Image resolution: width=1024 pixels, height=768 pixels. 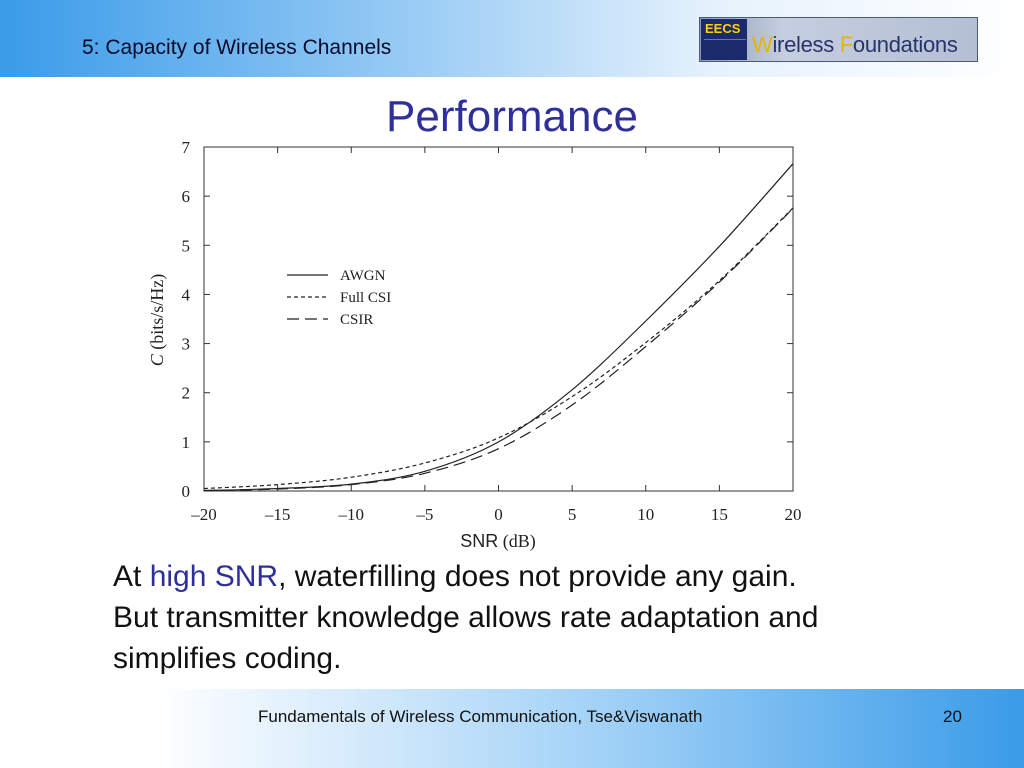 What do you see at coordinates (186, 147) in the screenshot?
I see `y-tick-label: 7` at bounding box center [186, 147].